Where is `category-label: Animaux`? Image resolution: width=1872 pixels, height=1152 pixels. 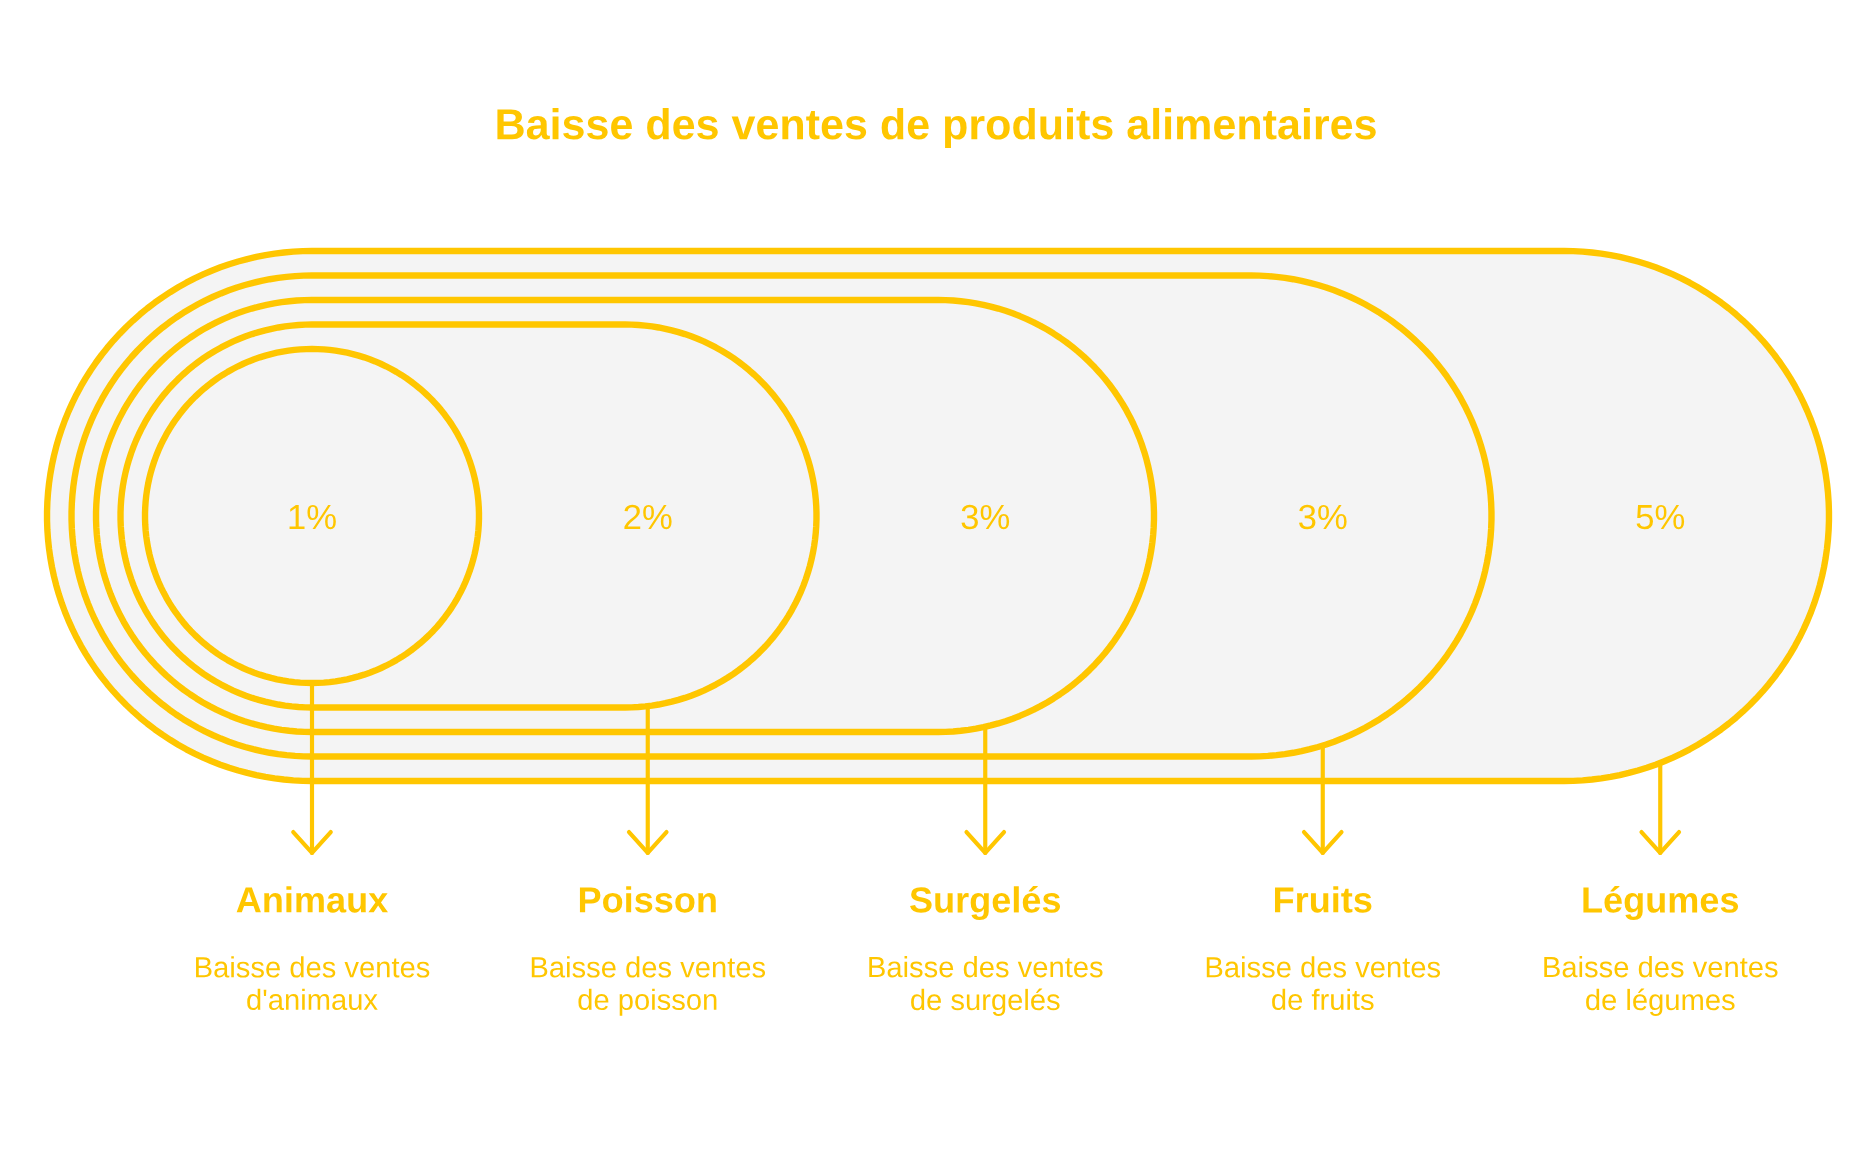 category-label: Animaux is located at coordinates (312, 899).